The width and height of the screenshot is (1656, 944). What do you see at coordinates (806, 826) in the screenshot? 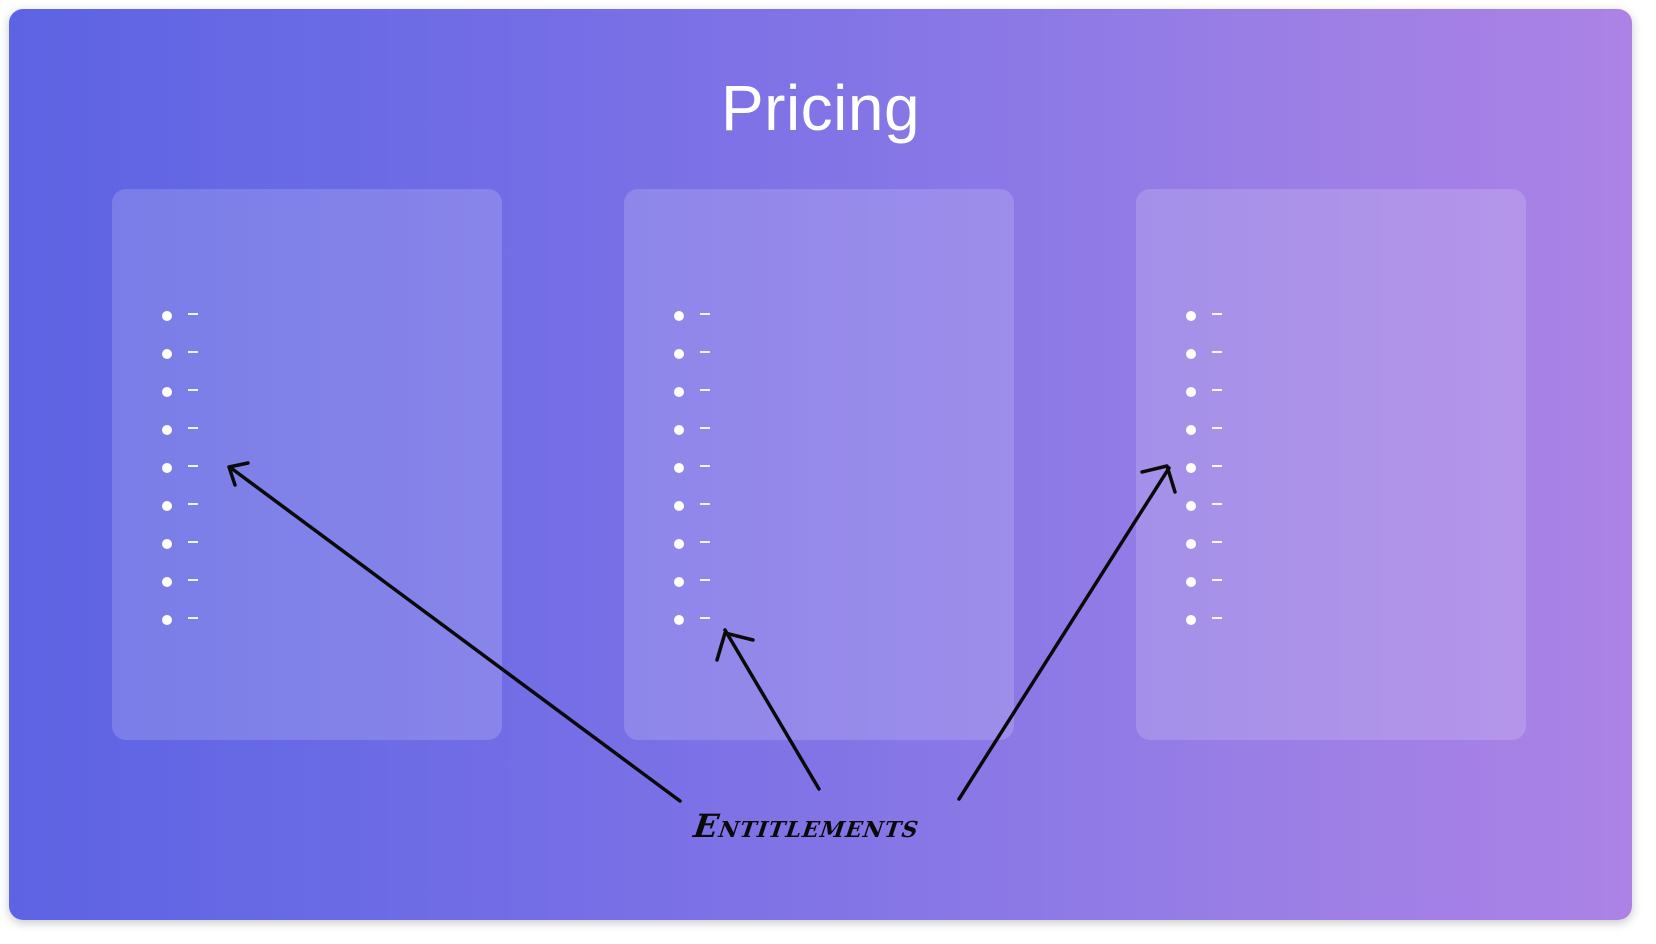
I see `entitlements-annotation: Entitlements` at bounding box center [806, 826].